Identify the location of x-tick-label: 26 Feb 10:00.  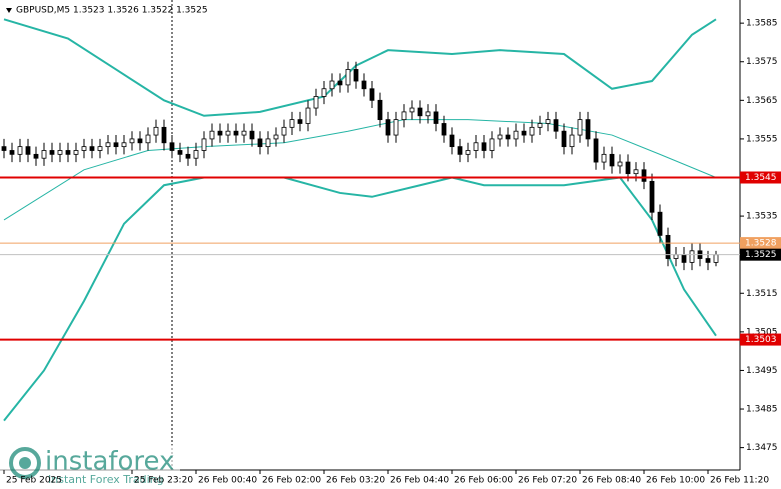
(675, 481).